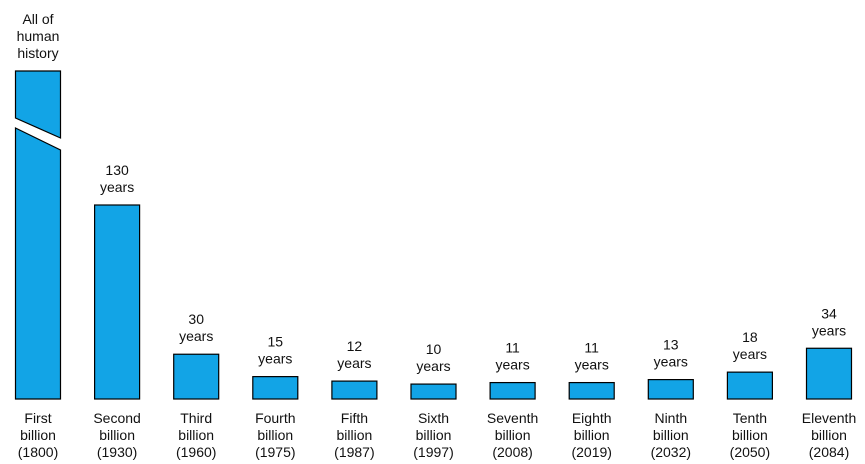  I want to click on x-tick-label-line: (1997), so click(433, 452).